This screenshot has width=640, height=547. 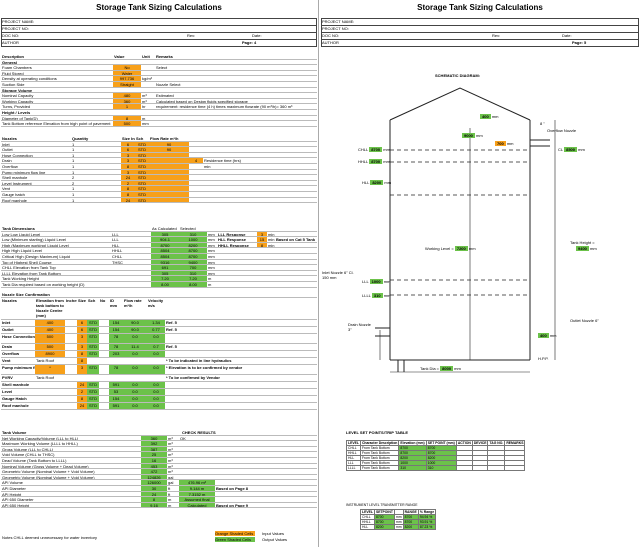 I want to click on remarks-cell, so click(x=235, y=73).